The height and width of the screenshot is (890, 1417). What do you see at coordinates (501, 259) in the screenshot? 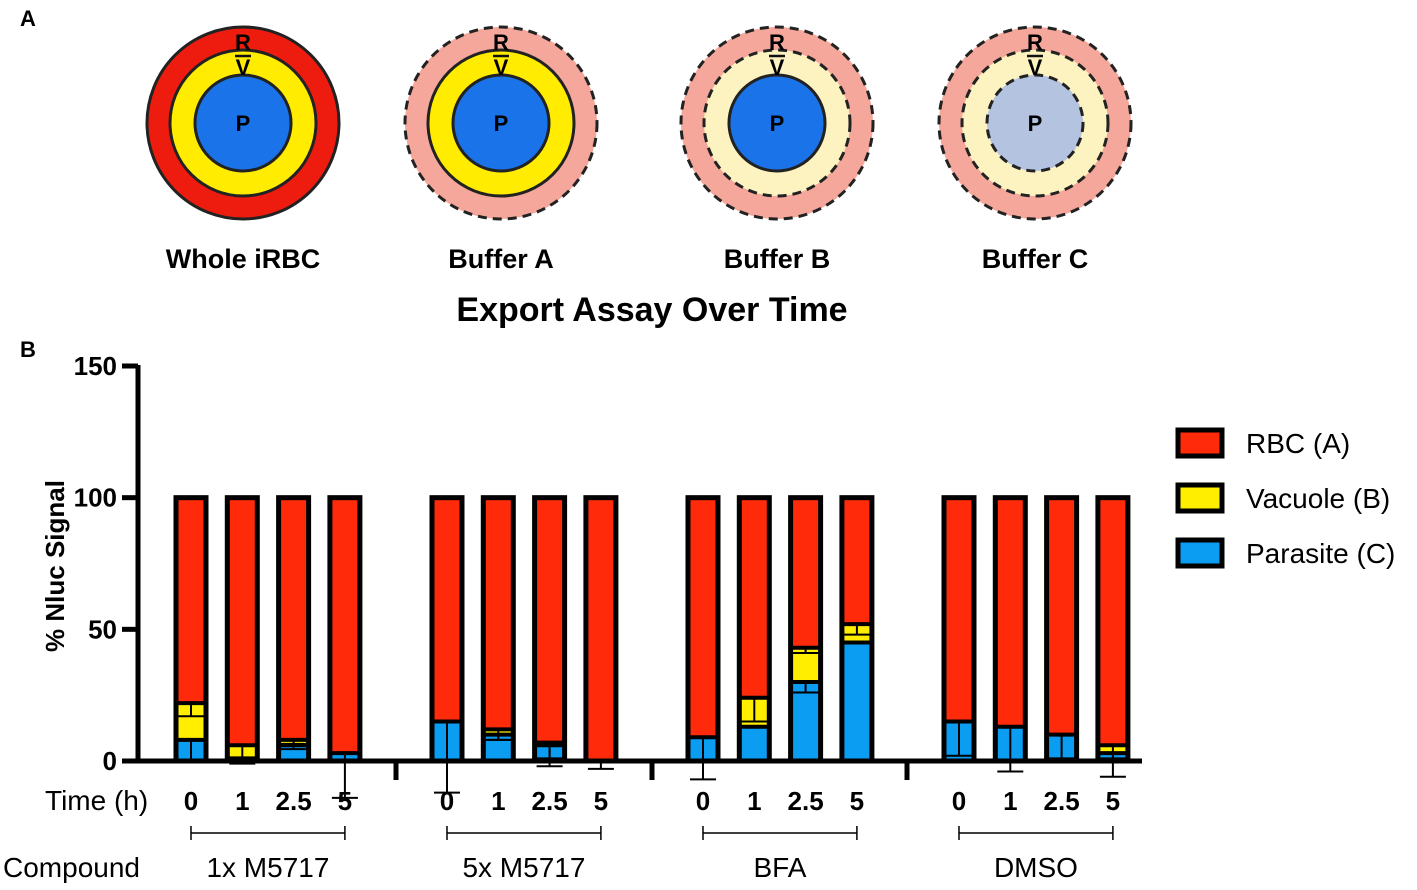
I see `diagram-caption: Buffer A` at bounding box center [501, 259].